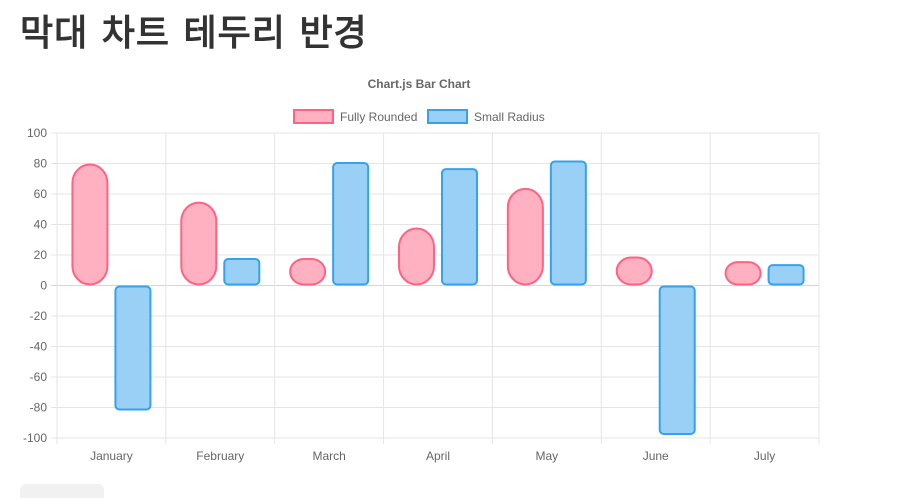  What do you see at coordinates (568, 223) in the screenshot?
I see `bar-small-radius-may` at bounding box center [568, 223].